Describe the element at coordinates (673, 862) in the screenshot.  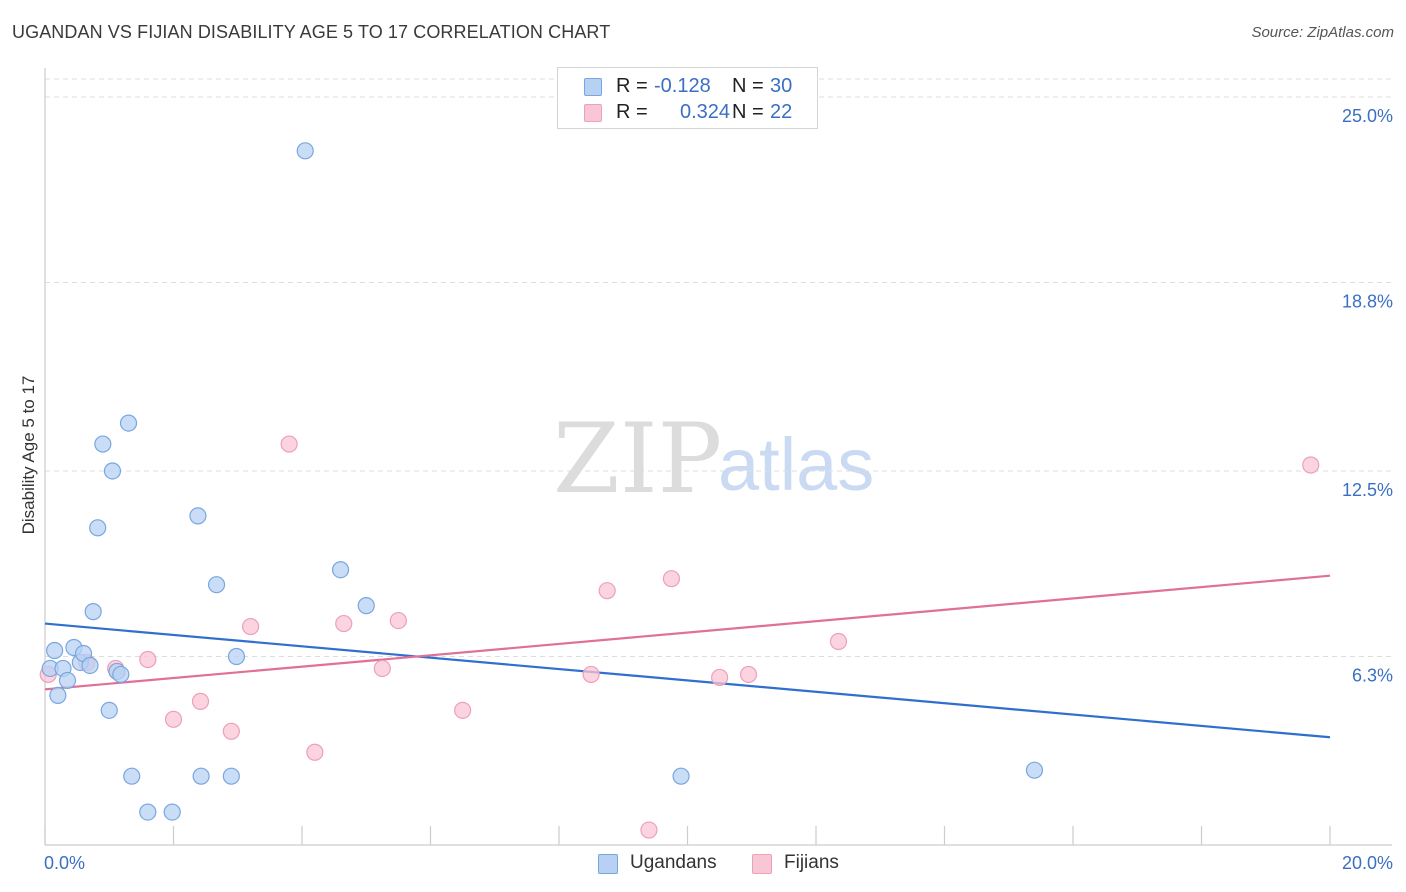
I see `ugandans-legend-label: Ugandans` at that location.